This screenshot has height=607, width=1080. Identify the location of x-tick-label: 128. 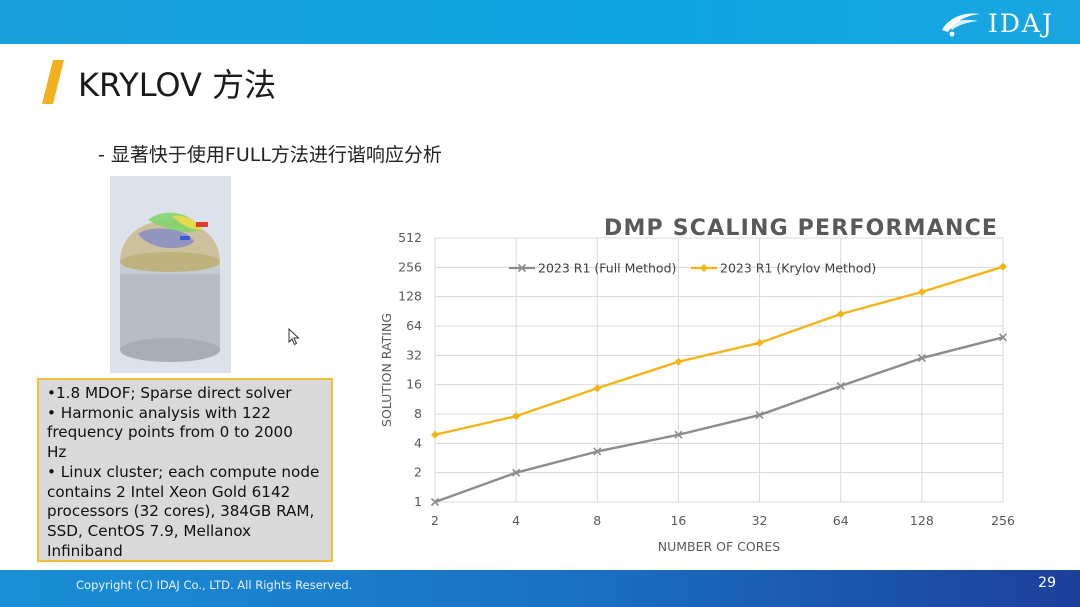
(922, 520).